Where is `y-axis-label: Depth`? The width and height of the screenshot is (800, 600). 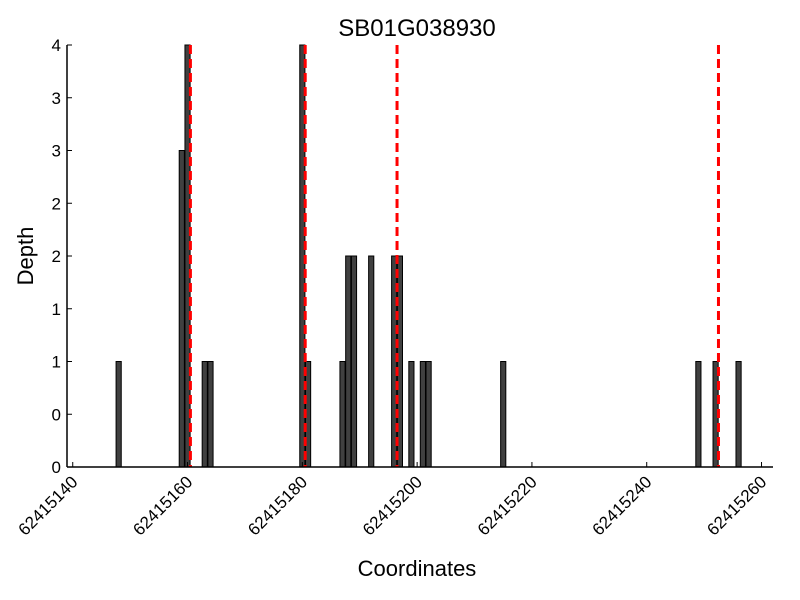 y-axis-label: Depth is located at coordinates (25, 256).